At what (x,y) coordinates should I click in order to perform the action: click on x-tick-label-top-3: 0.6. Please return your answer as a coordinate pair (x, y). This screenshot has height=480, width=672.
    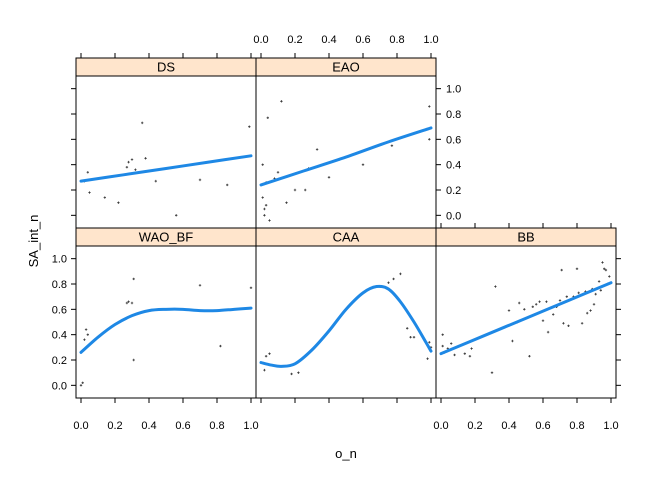
    Looking at the image, I should click on (362, 40).